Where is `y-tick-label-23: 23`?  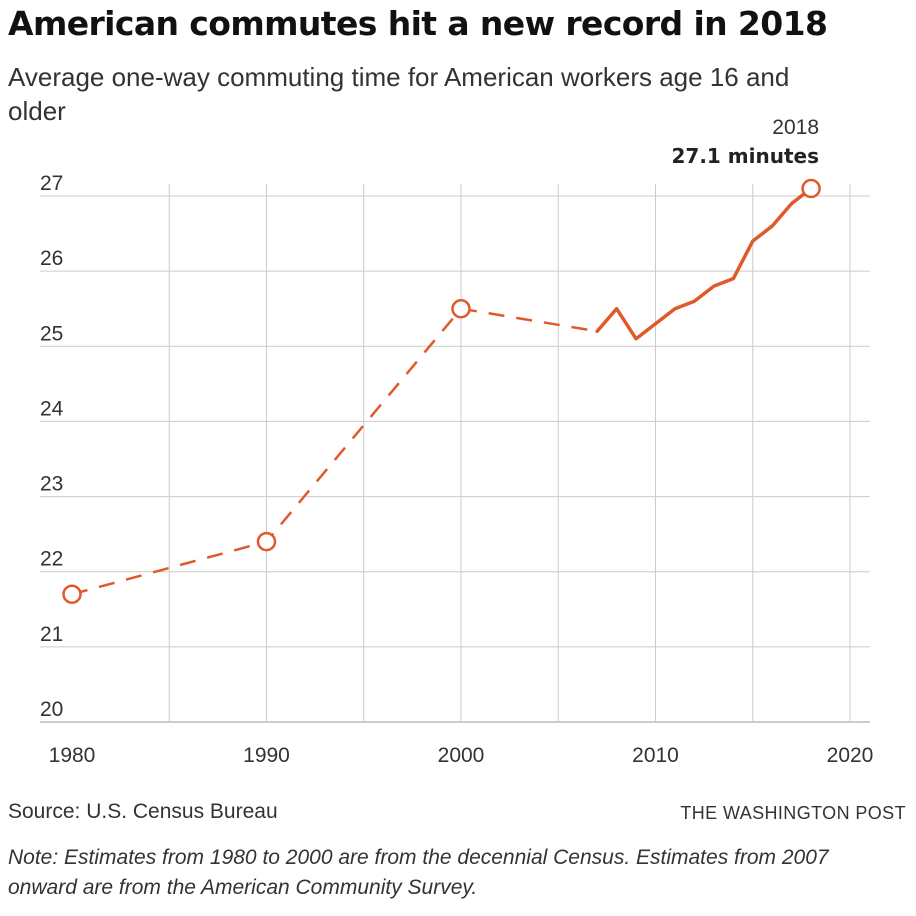
y-tick-label-23: 23 is located at coordinates (51, 484).